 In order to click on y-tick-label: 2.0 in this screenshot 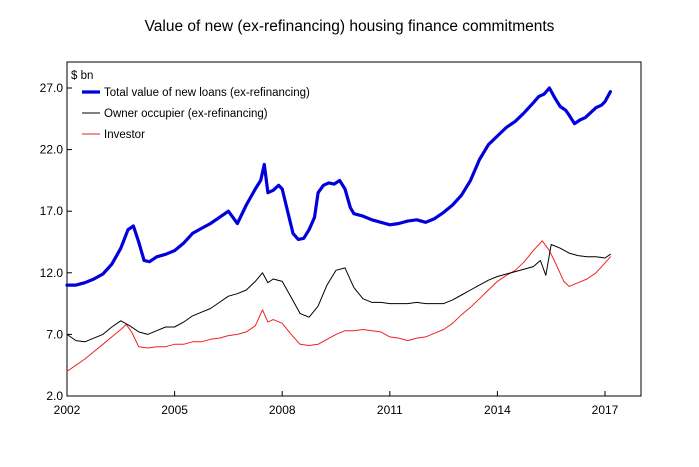, I will do `click(54, 396)`.